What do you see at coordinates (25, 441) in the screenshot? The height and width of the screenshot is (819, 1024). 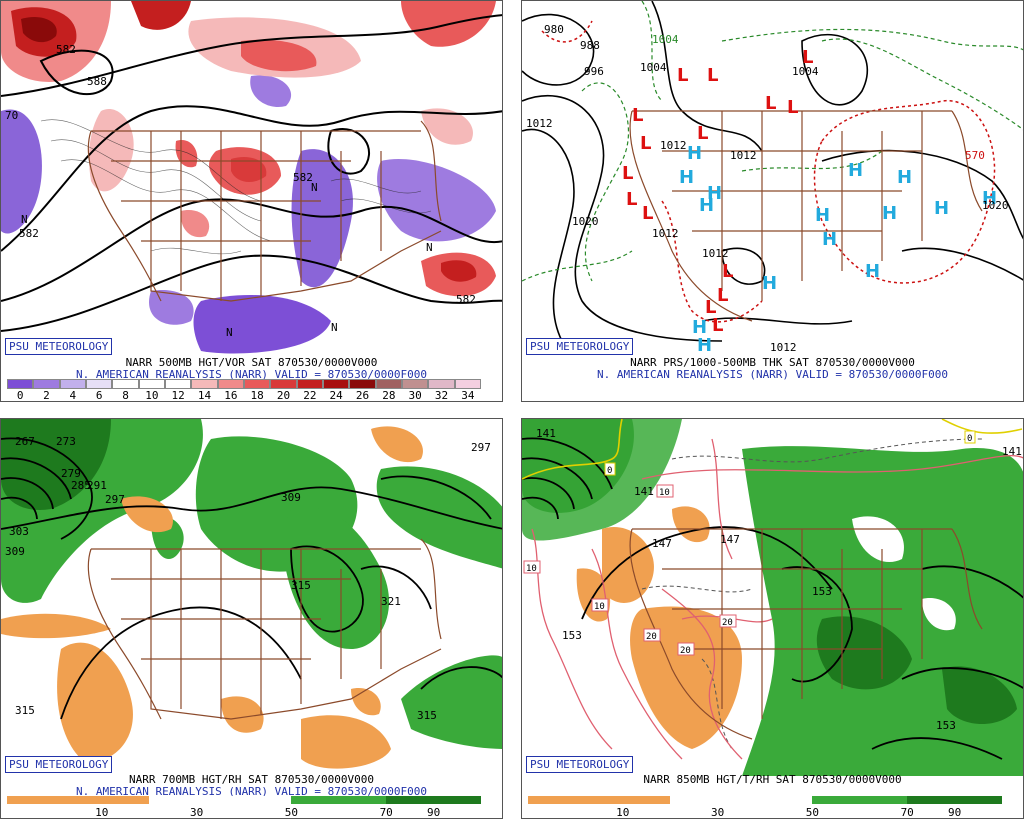 I see `contour-label: 267` at bounding box center [25, 441].